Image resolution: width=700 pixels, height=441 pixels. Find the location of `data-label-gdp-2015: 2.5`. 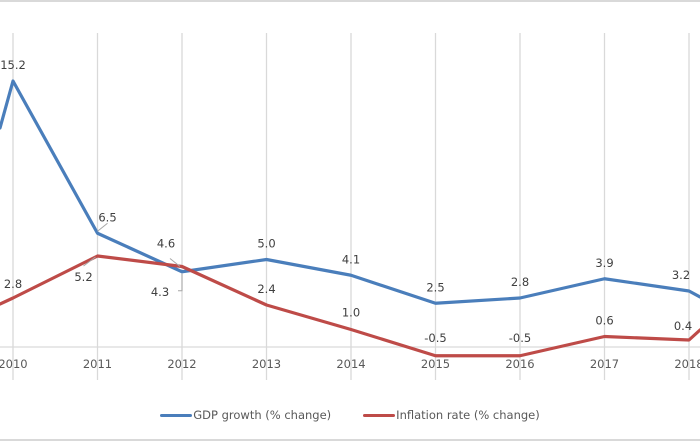

data-label-gdp-2015: 2.5 is located at coordinates (435, 287).